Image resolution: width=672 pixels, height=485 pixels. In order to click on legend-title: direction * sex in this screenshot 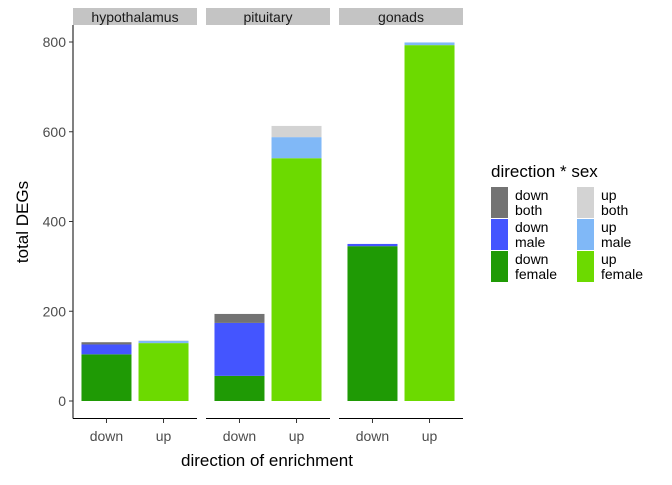, I will do `click(544, 171)`.